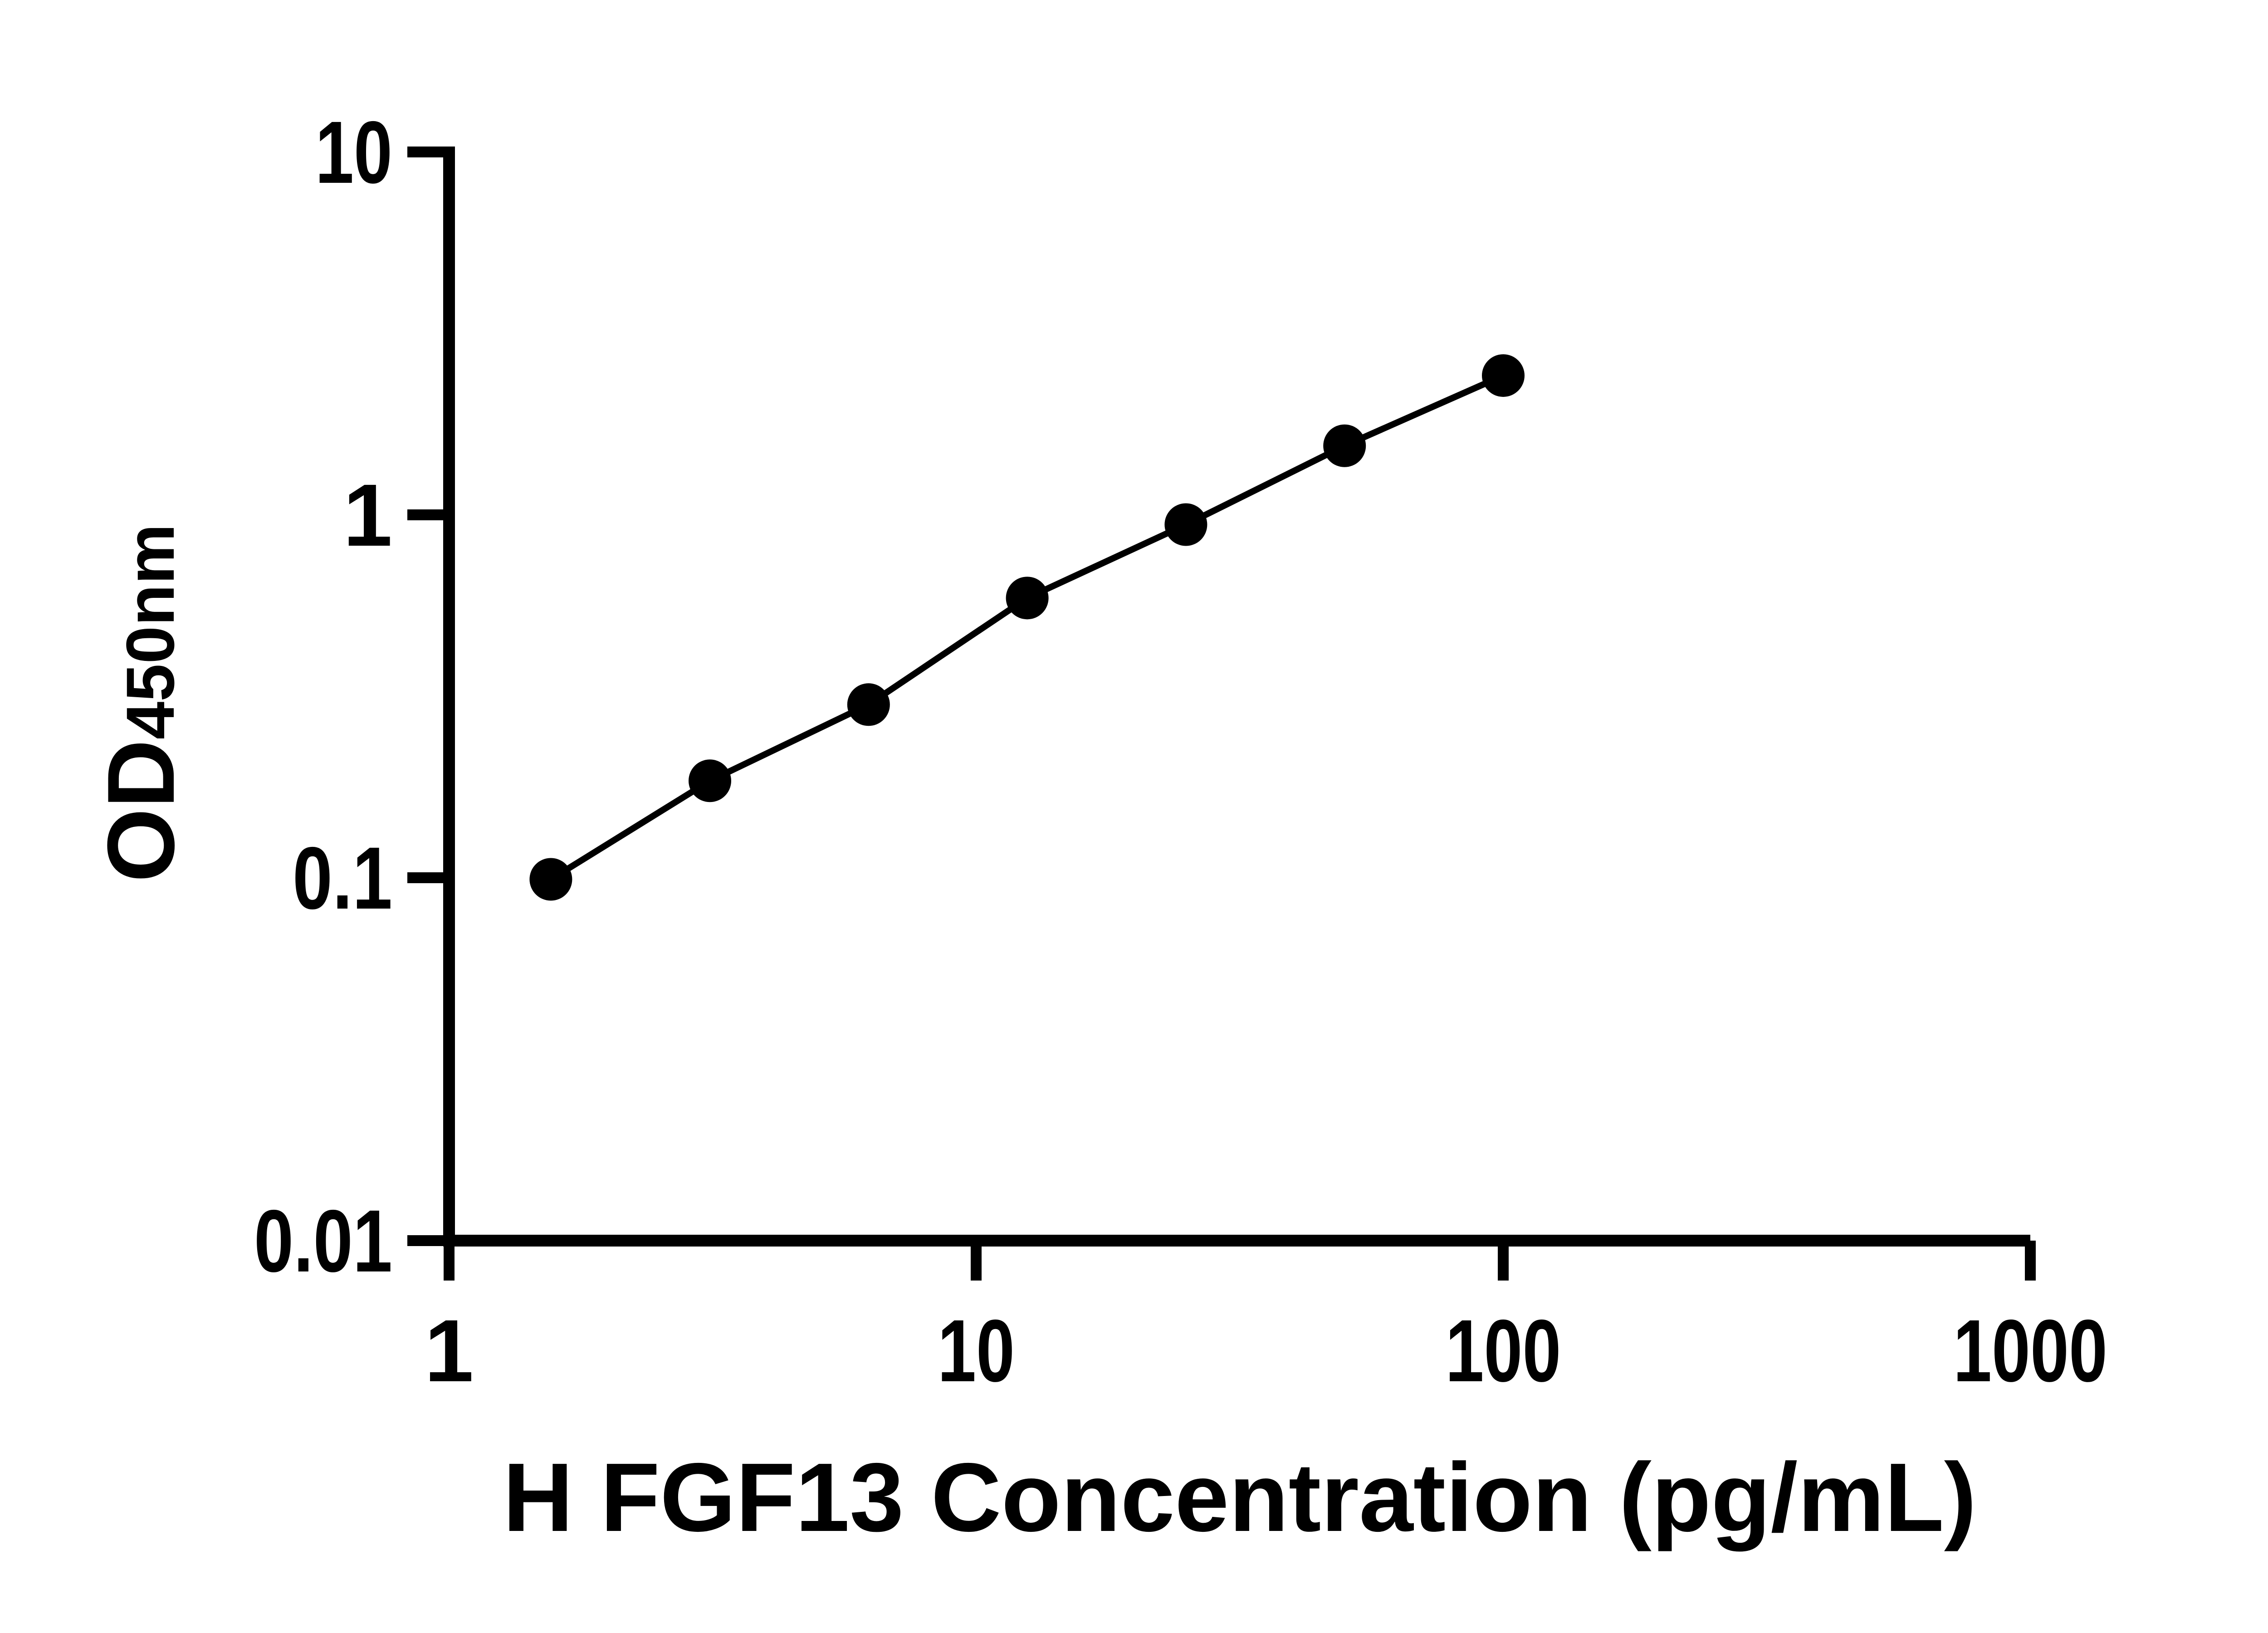 The image size is (2268, 1633). I want to click on x-axis-title: H FGF13 Concentration (pg/mL), so click(1240, 1497).